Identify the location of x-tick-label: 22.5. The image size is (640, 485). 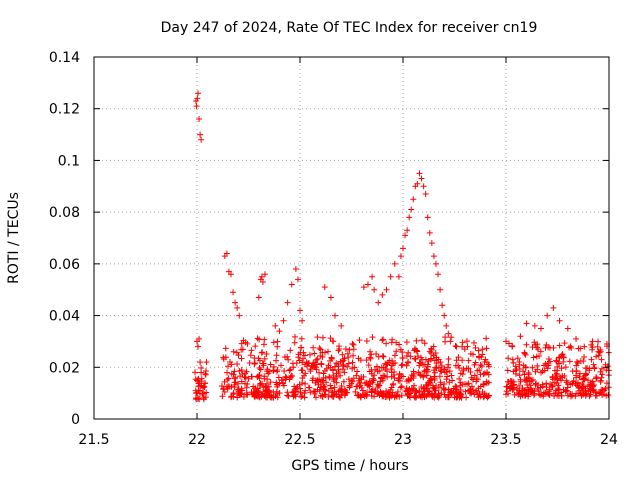
(299, 440).